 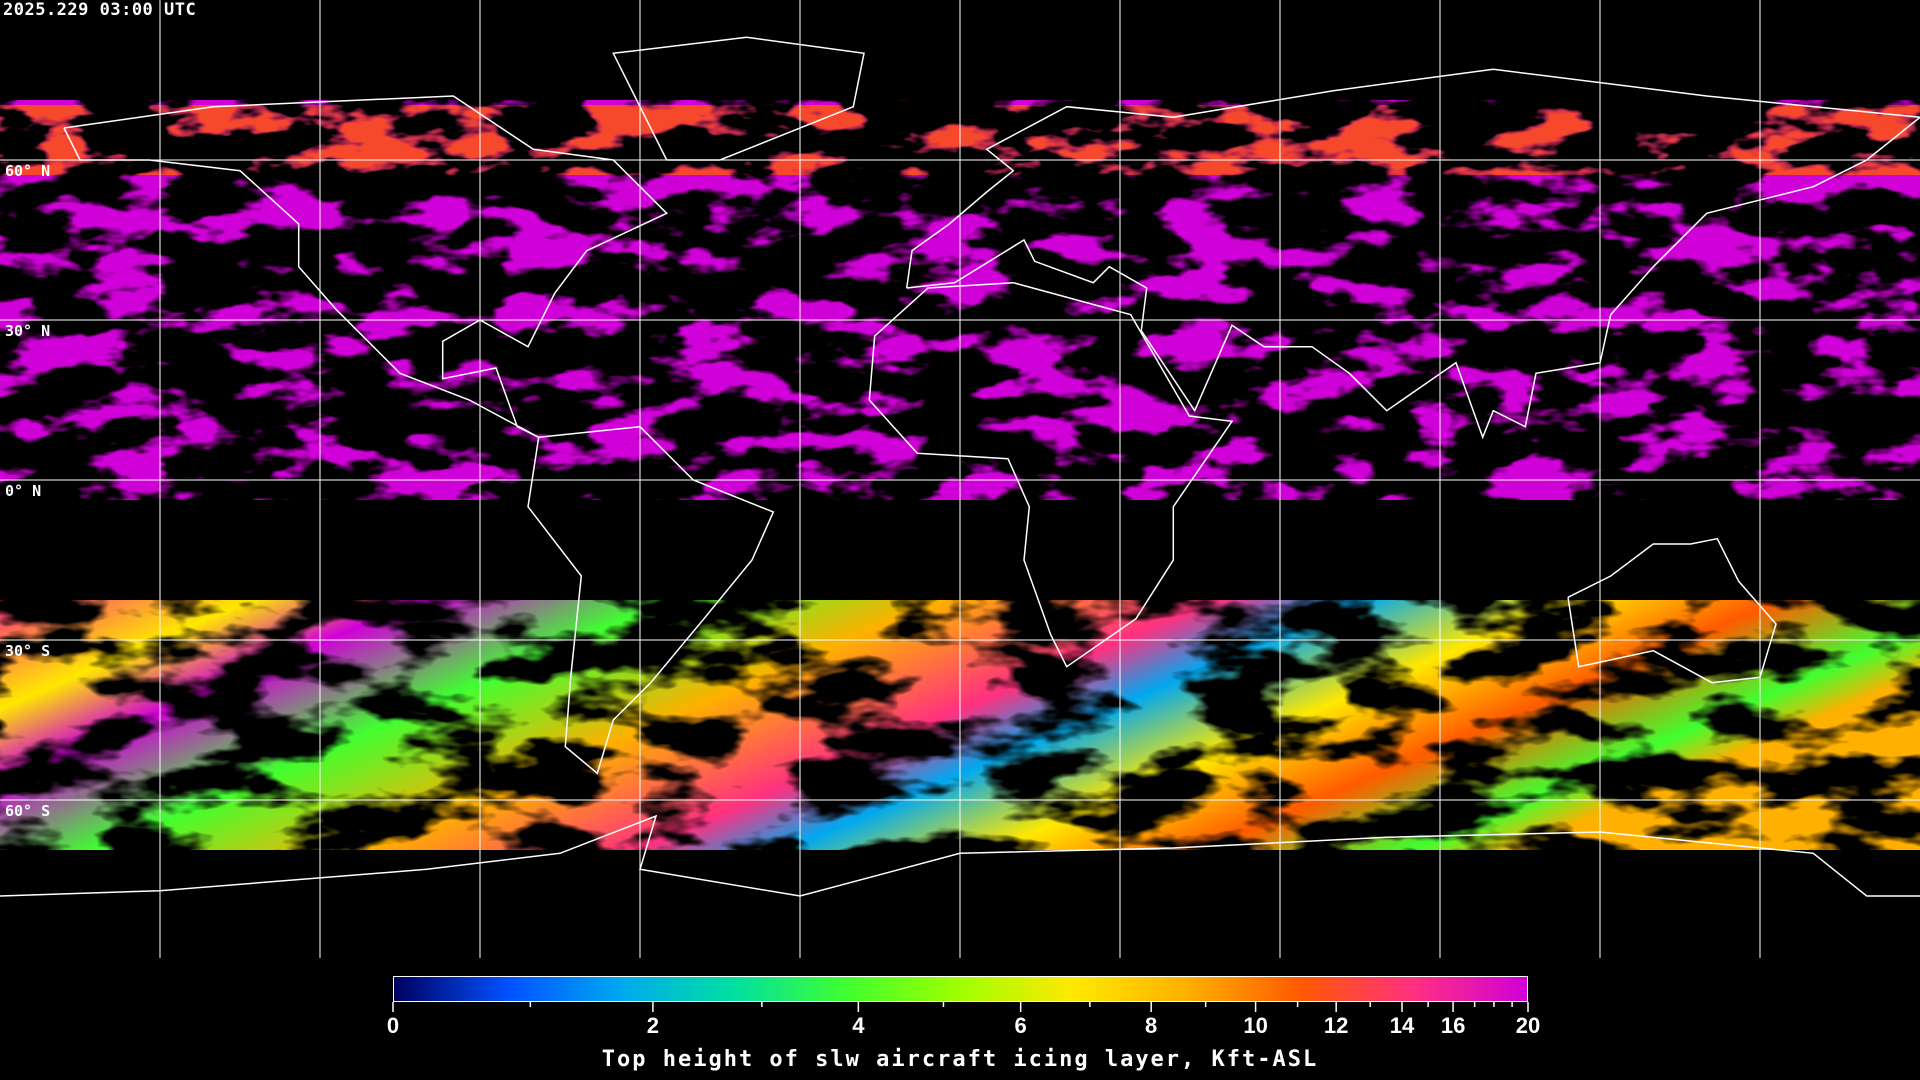 I want to click on coastline-africa, so click(x=1051, y=474).